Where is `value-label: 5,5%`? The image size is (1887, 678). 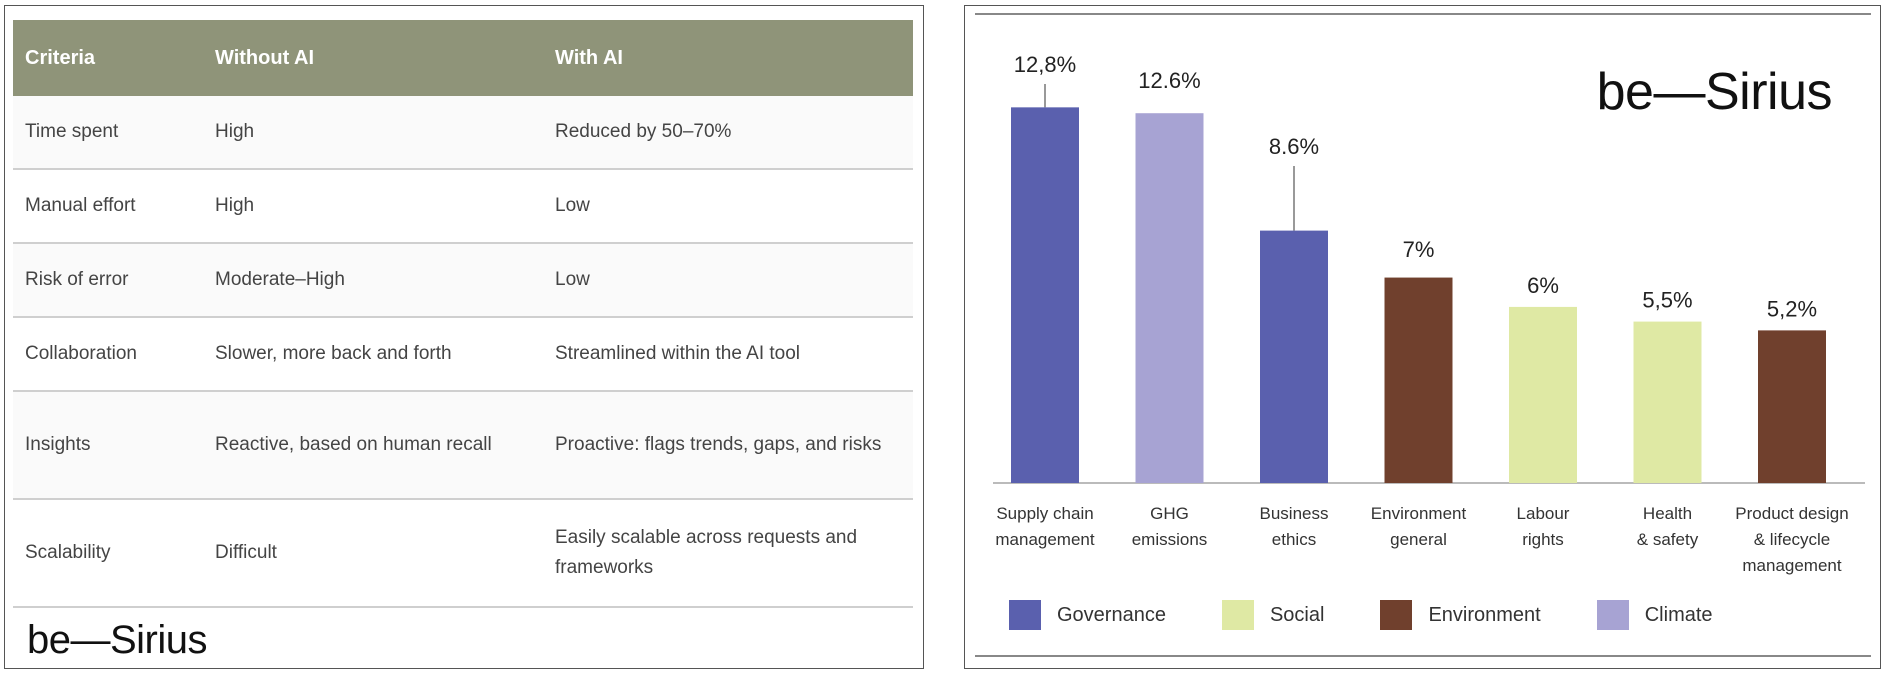 value-label: 5,5% is located at coordinates (1667, 300).